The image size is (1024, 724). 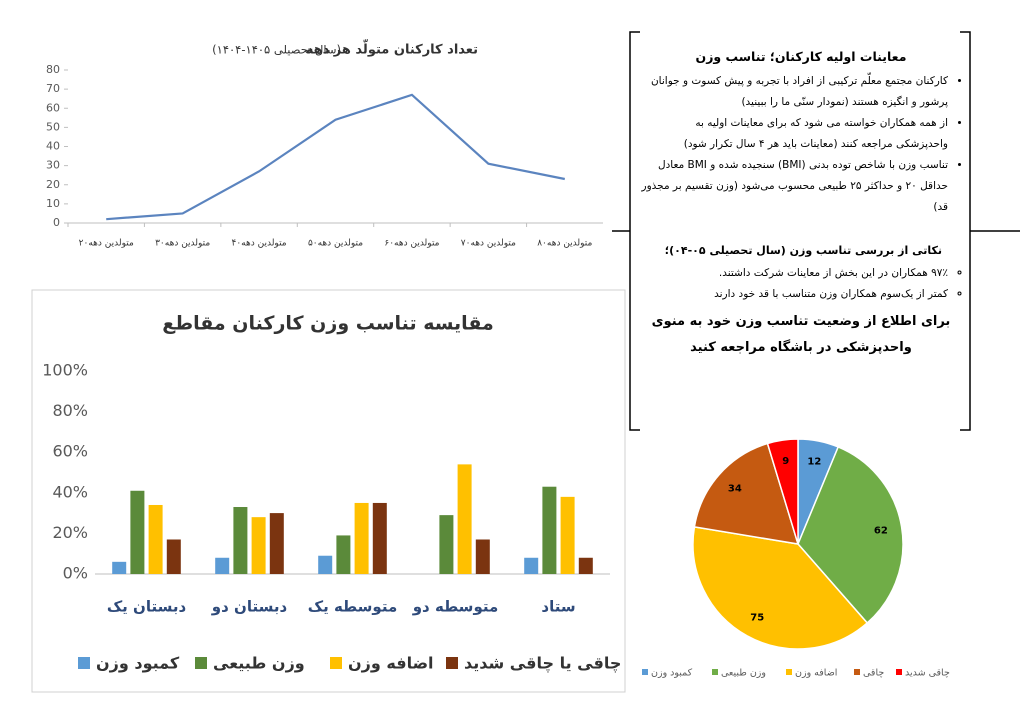 What do you see at coordinates (249, 607) in the screenshot?
I see `x-tick-label: دبستان دو` at bounding box center [249, 607].